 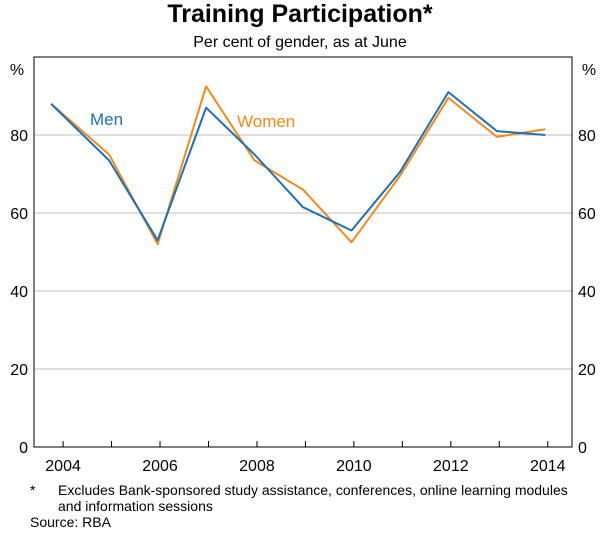 What do you see at coordinates (300, 42) in the screenshot?
I see `chart-subtitle: Per cent of gender, as at June` at bounding box center [300, 42].